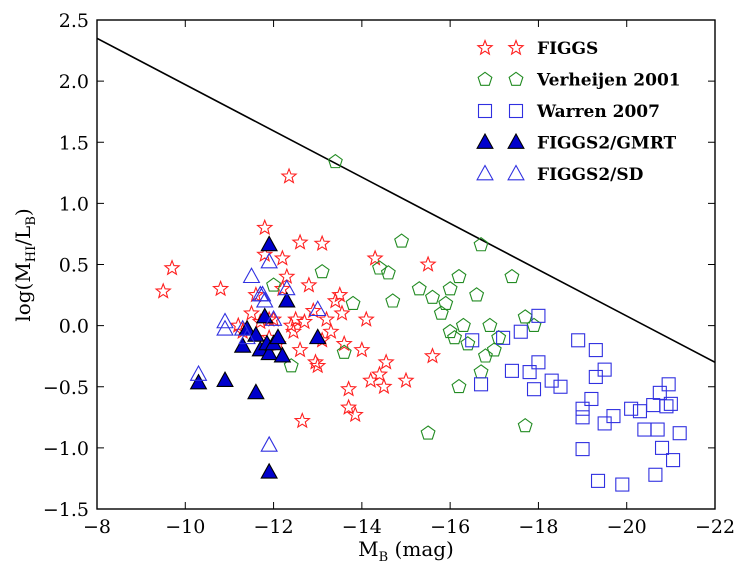 This screenshot has width=748, height=572. I want to click on x-tick-label: −8, so click(97, 527).